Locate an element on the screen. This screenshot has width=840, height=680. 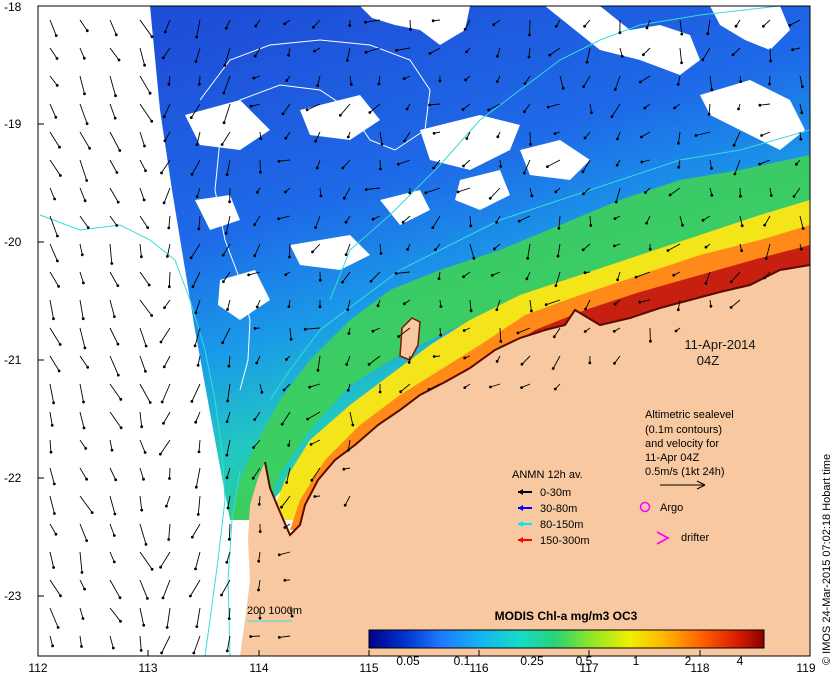
anmn-item-label: 80-150m is located at coordinates (561, 525).